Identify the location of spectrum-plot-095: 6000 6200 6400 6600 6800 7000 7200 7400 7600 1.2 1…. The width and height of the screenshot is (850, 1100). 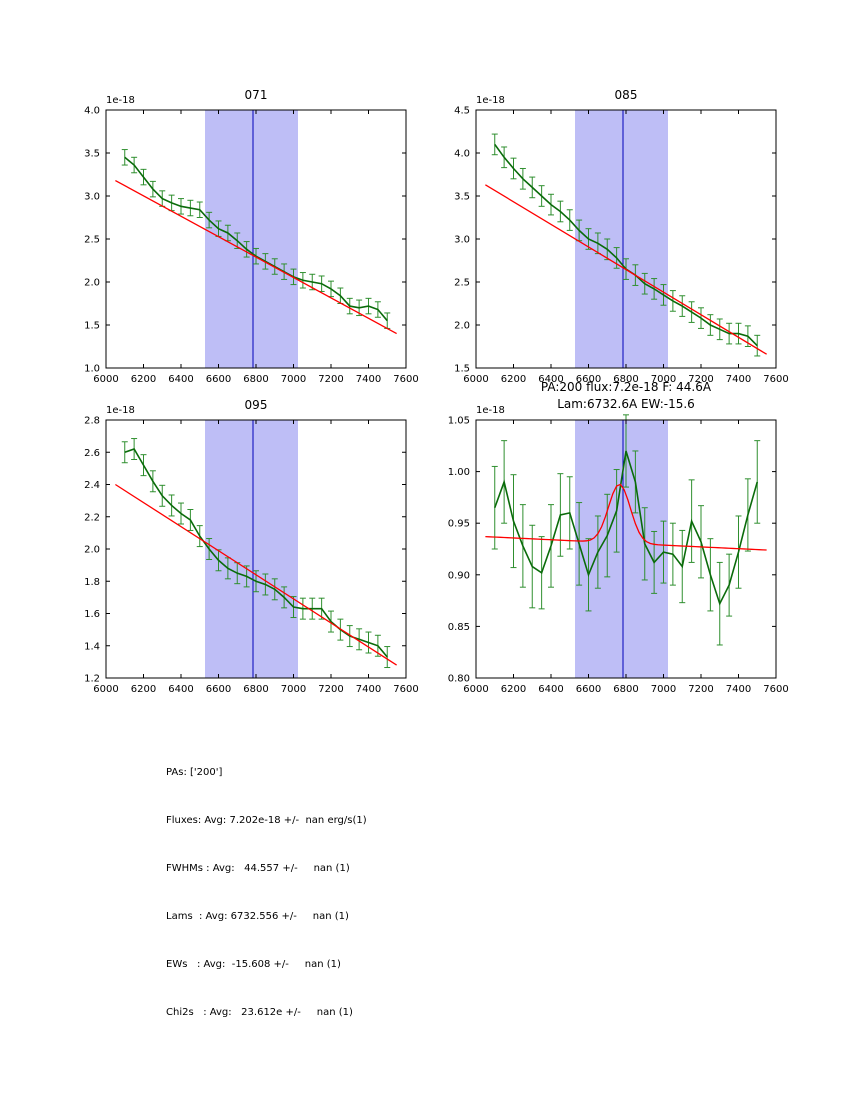
(251, 550).